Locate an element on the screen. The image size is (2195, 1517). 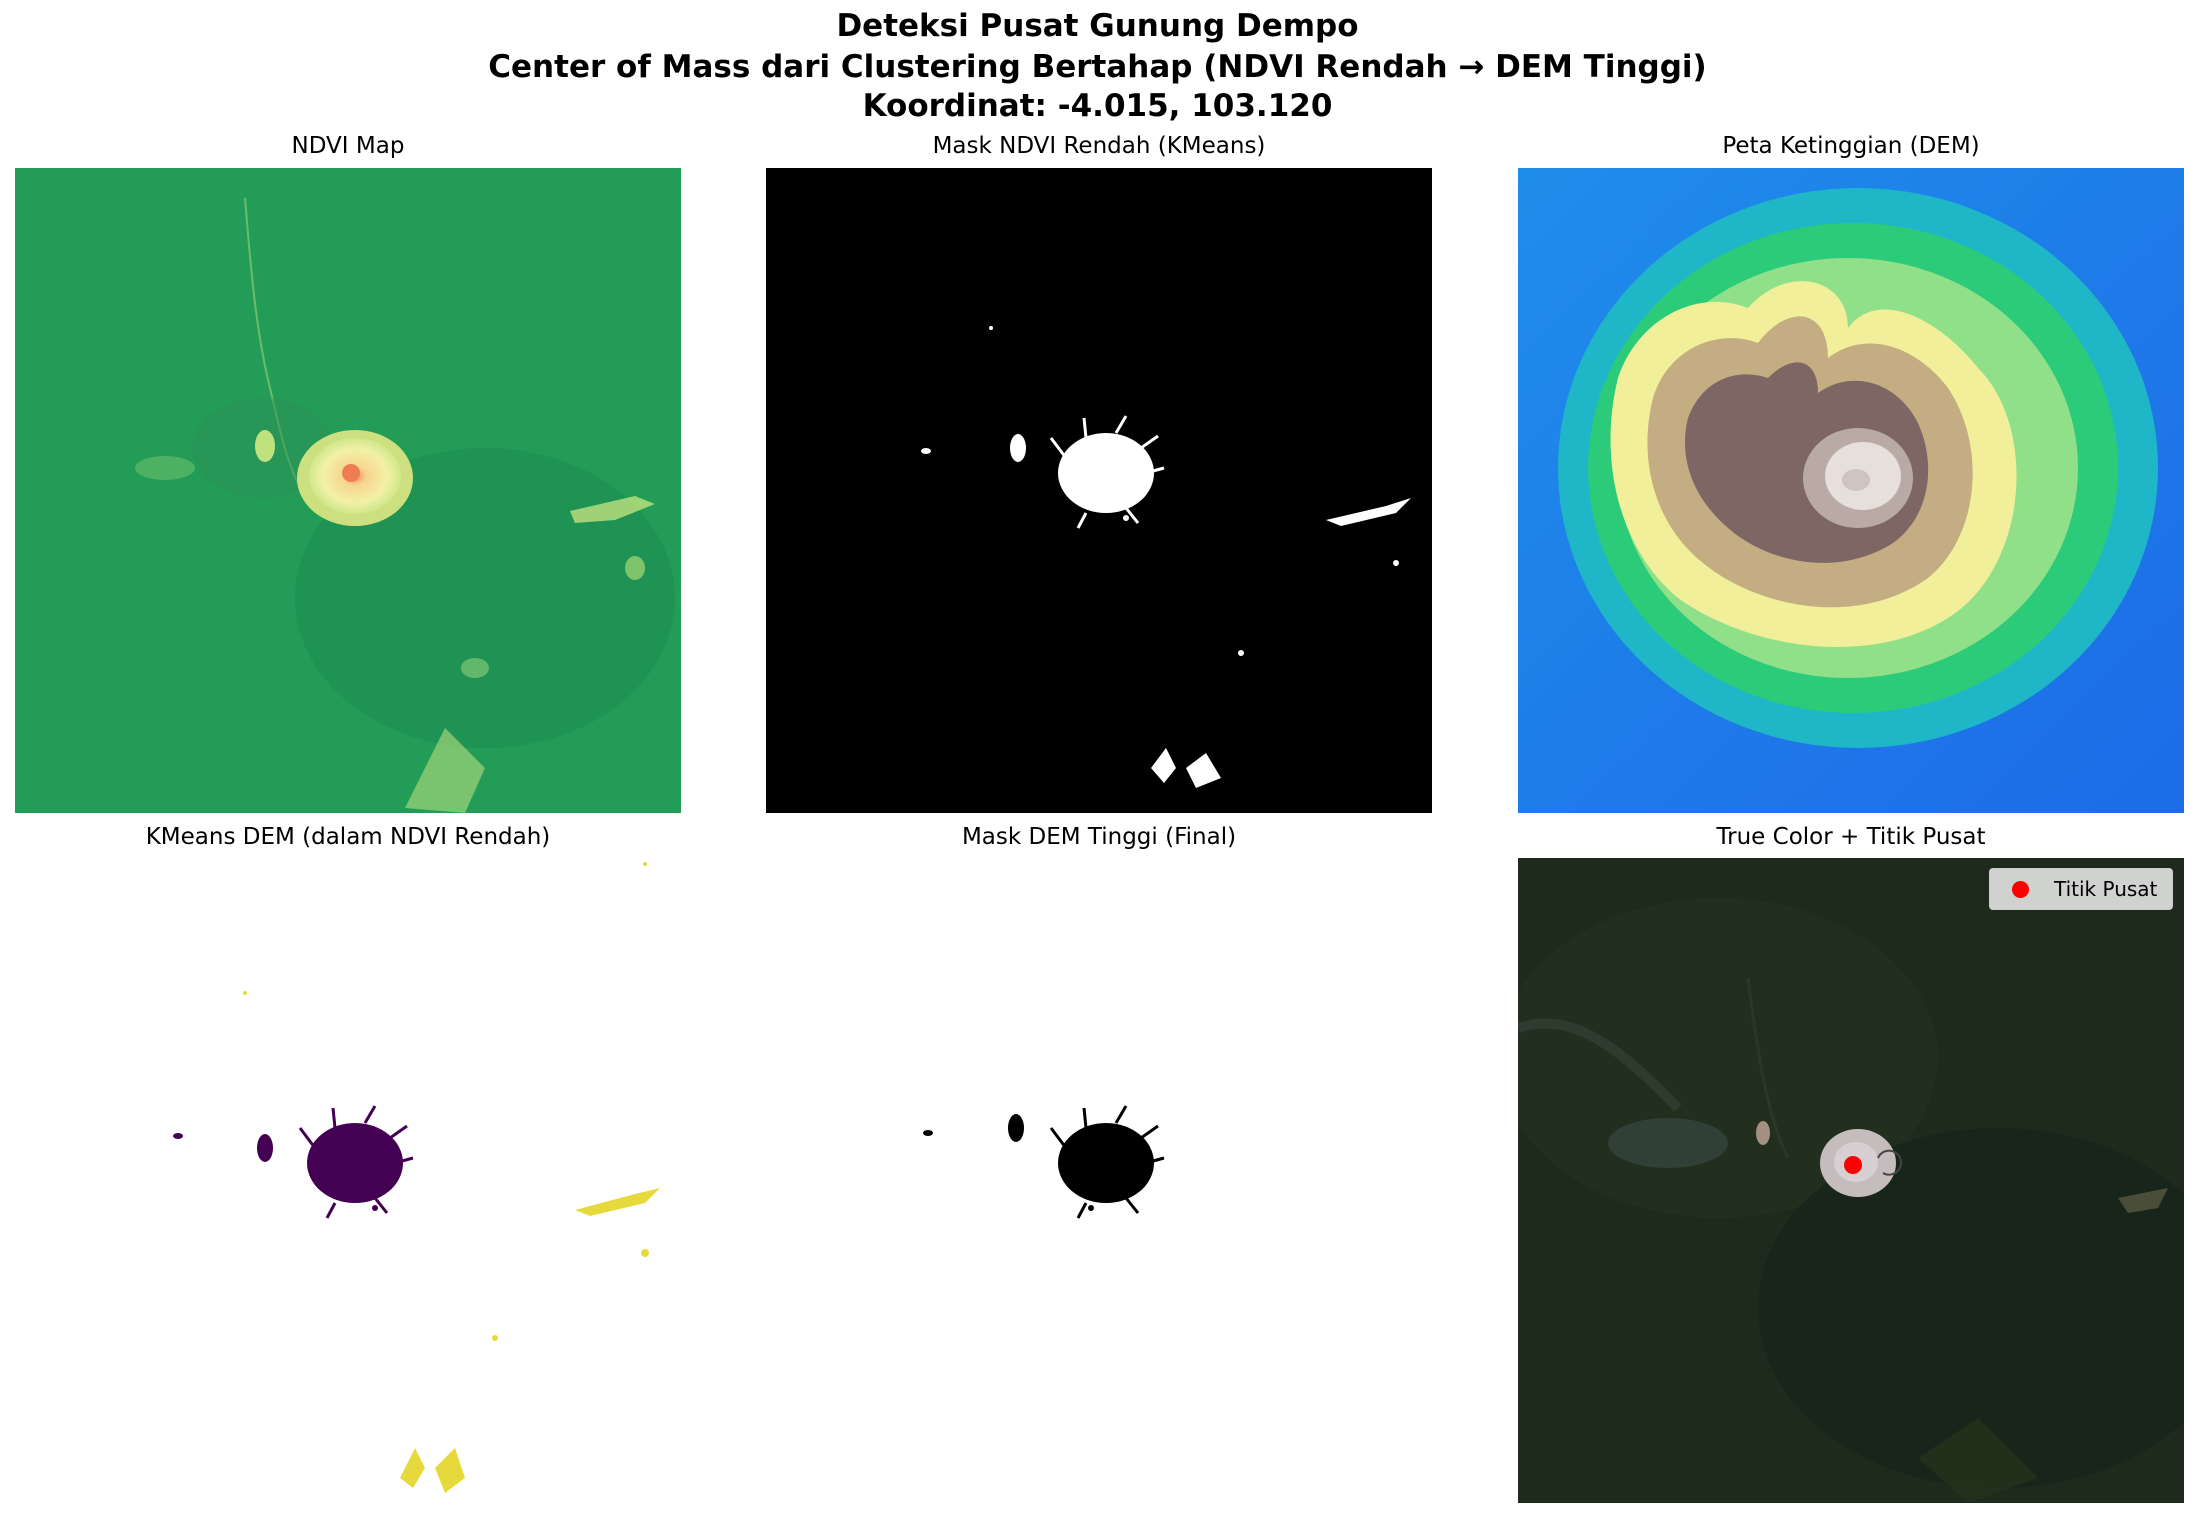
figure-title-line3: Koordinat: -4.015, 103.120 is located at coordinates (1097, 106).